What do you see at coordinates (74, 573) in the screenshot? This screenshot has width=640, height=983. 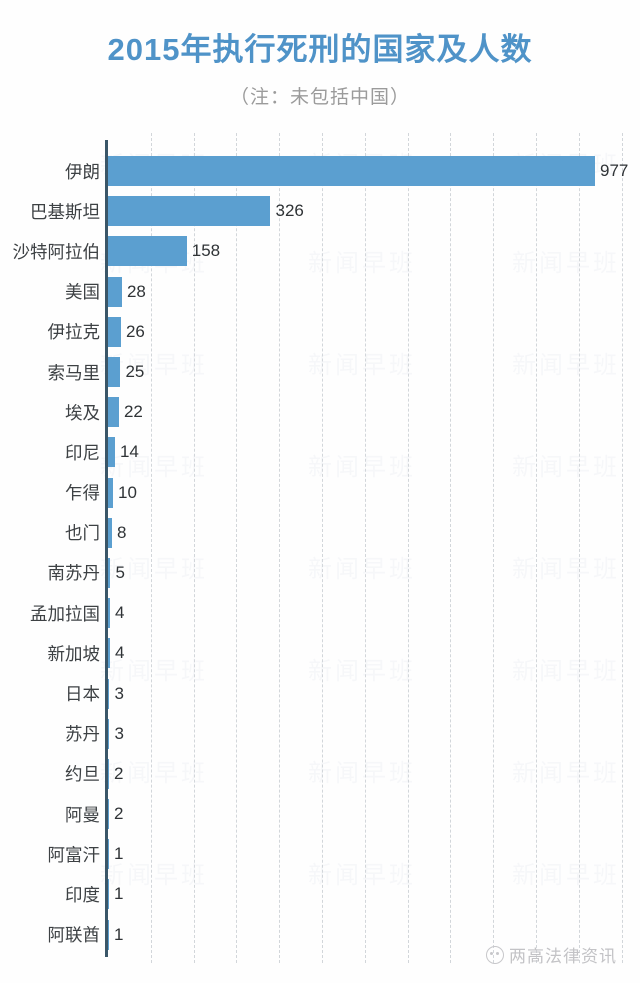 I see `category-label: 南苏丹` at bounding box center [74, 573].